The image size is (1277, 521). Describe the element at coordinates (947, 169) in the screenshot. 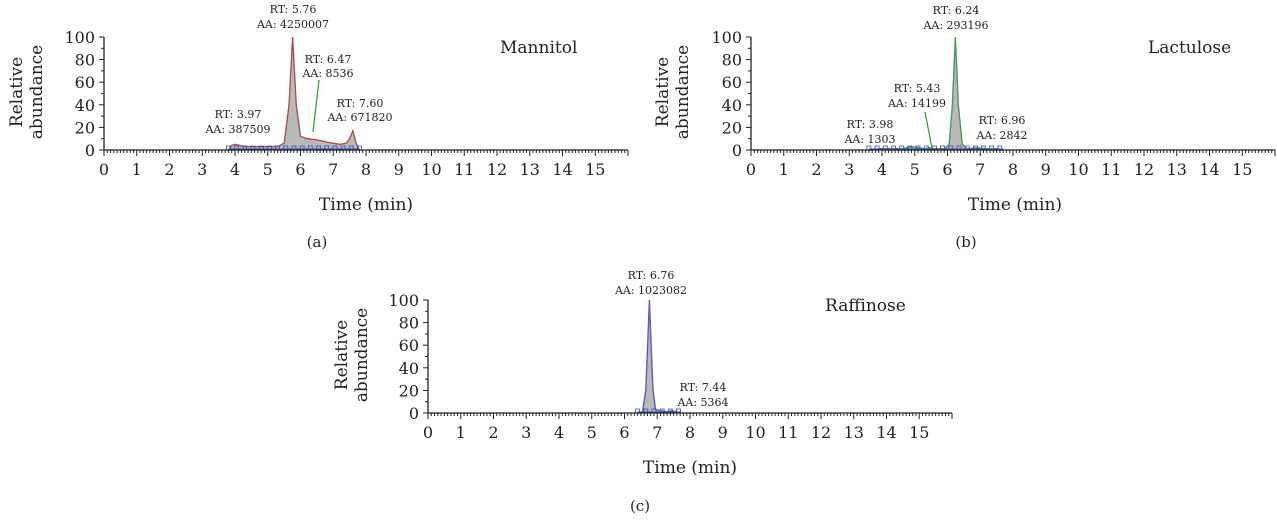

I see `panel-b-x-tick-label: 6` at that location.